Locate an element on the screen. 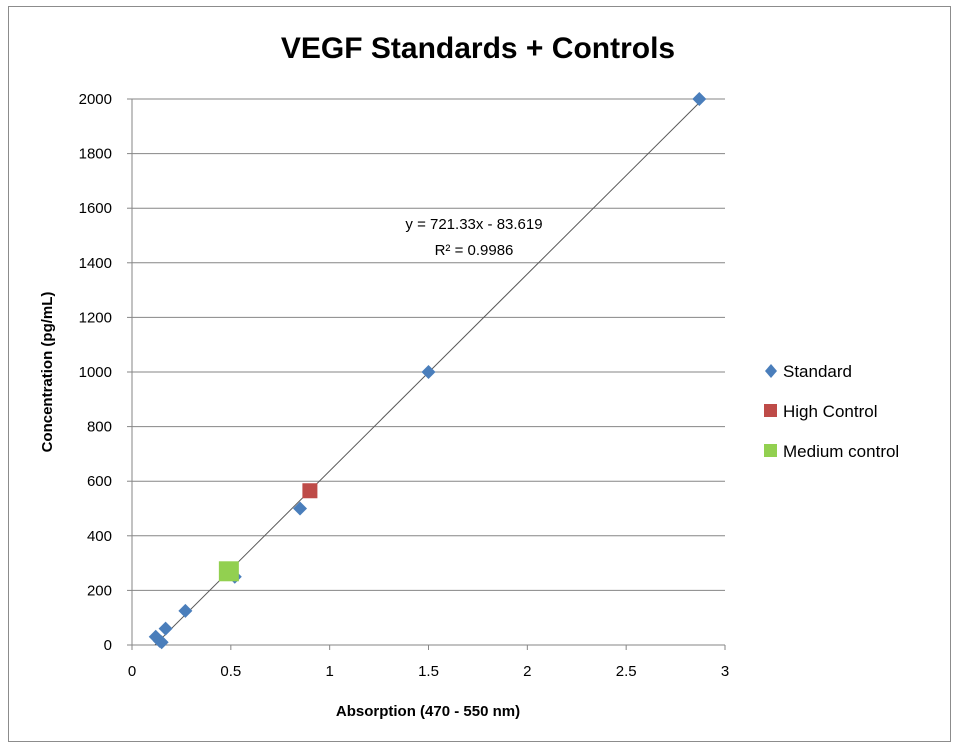 This screenshot has width=963, height=756. y-tick-label: 1600 is located at coordinates (95, 208).